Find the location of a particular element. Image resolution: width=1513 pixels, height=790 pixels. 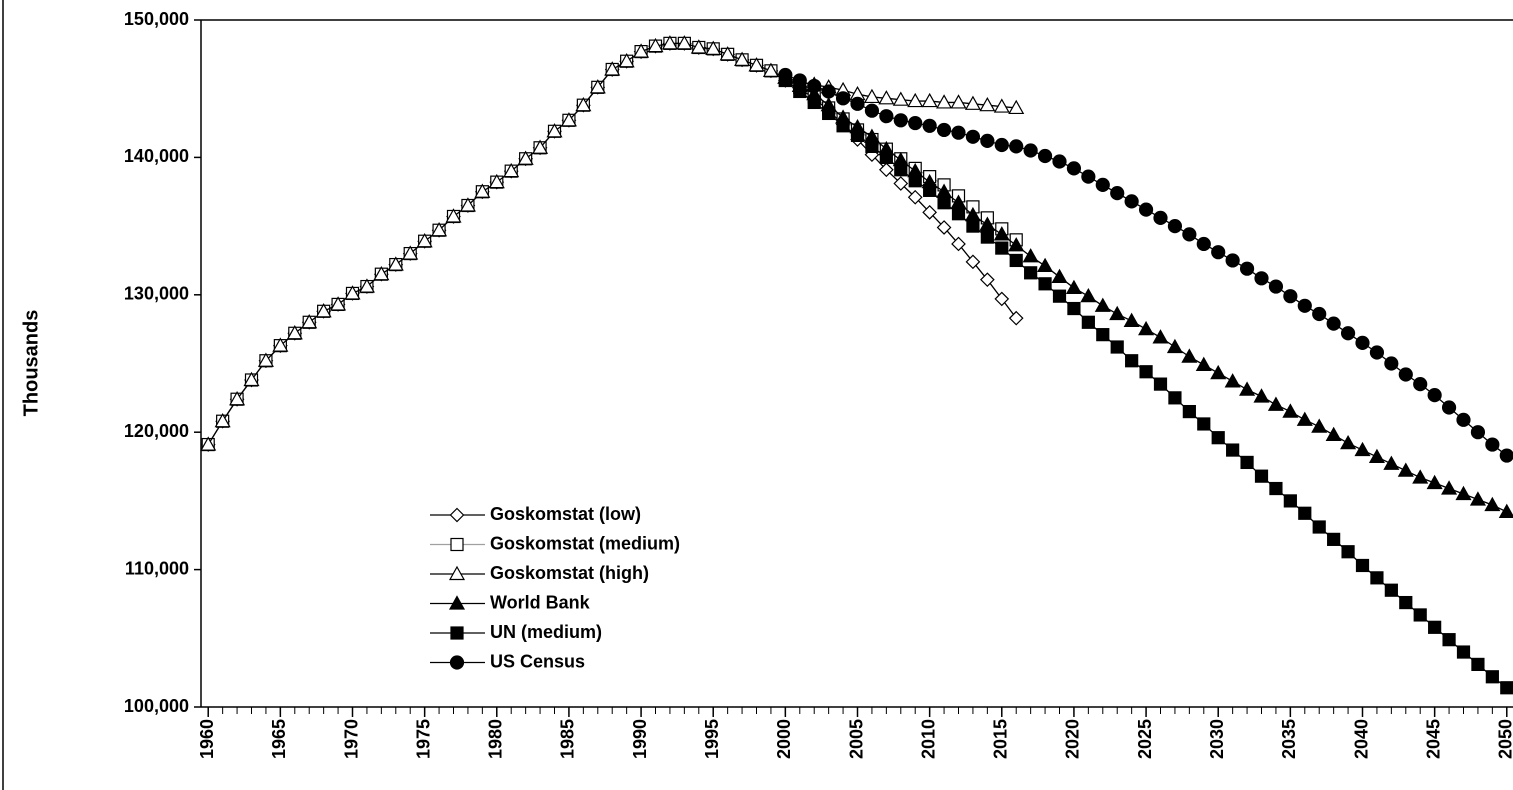

legend-label: Goskomstat (medium) is located at coordinates (585, 543).